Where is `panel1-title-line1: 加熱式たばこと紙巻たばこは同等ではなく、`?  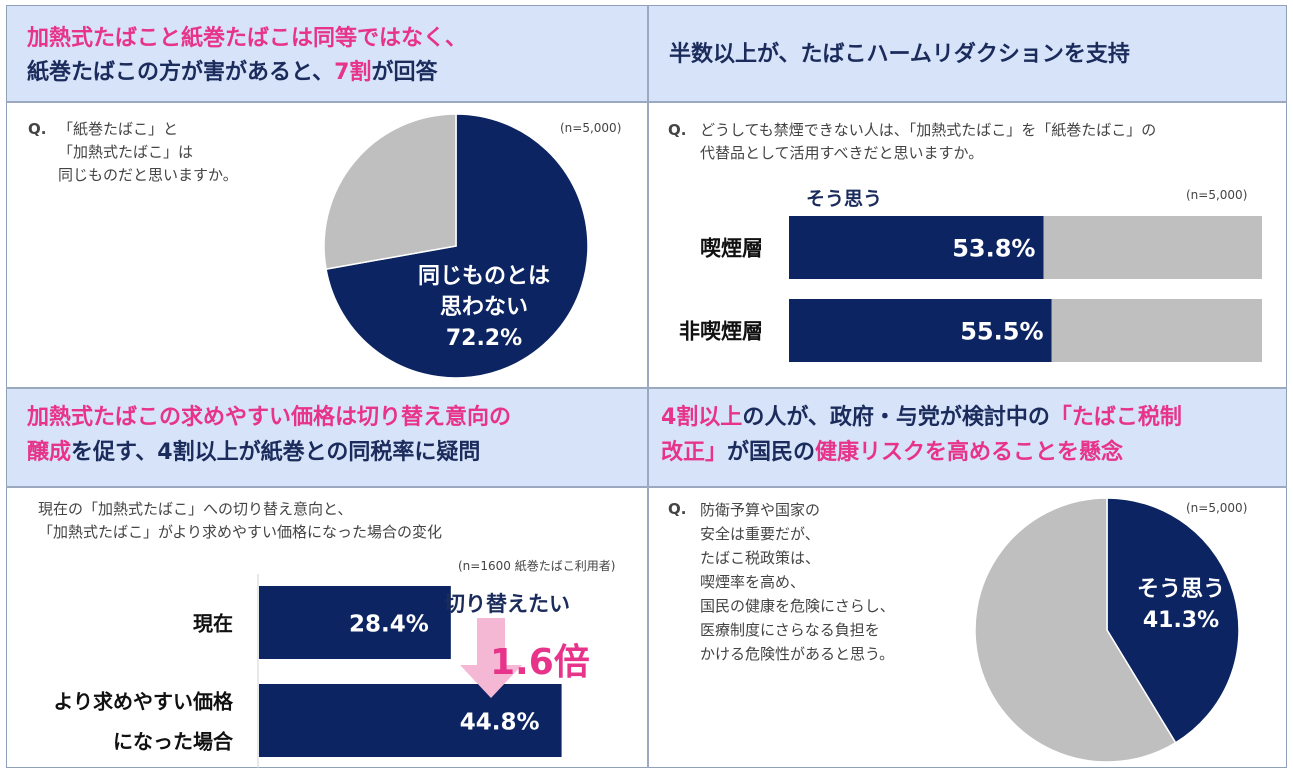 panel1-title-line1: 加熱式たばこと紙巻たばこは同等ではなく、 is located at coordinates (247, 39).